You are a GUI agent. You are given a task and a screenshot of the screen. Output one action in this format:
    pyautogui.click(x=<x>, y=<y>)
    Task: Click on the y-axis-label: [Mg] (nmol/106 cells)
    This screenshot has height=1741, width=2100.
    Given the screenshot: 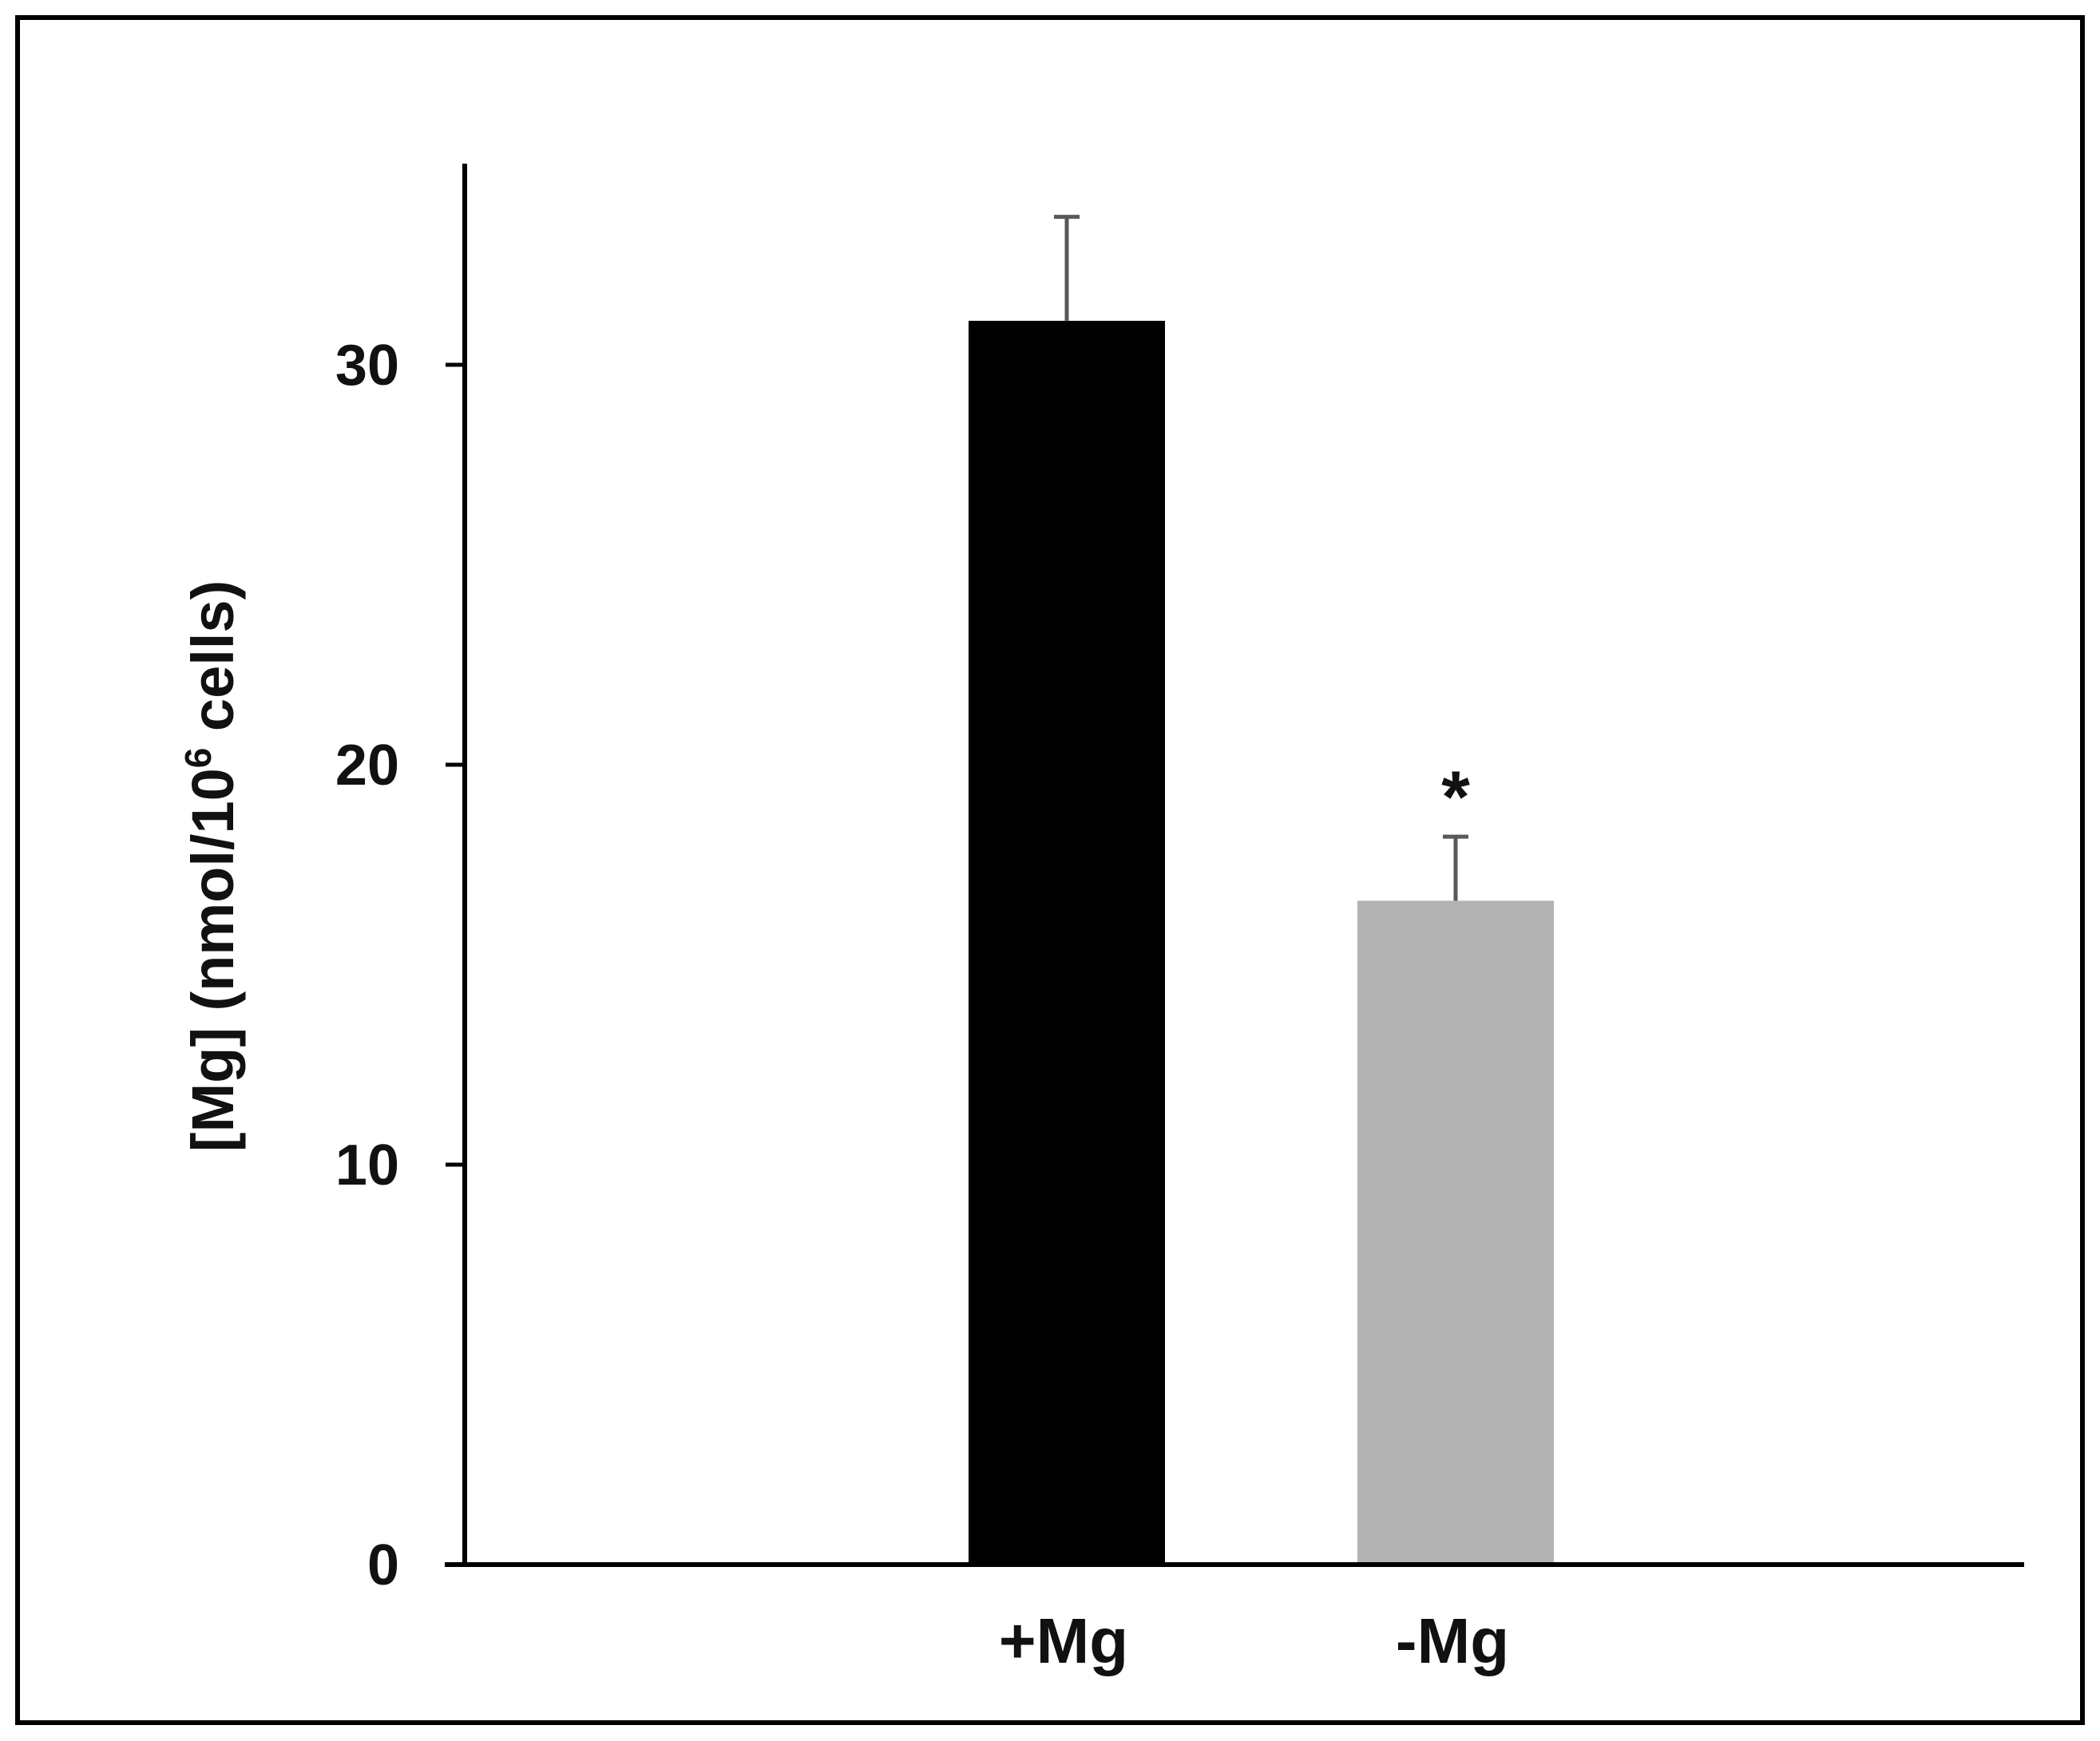 What is the action you would take?
    pyautogui.click(x=212, y=866)
    